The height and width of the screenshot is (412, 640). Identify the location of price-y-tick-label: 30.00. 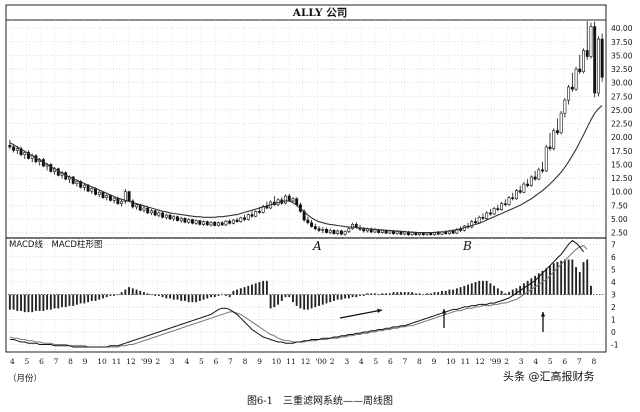
(622, 83).